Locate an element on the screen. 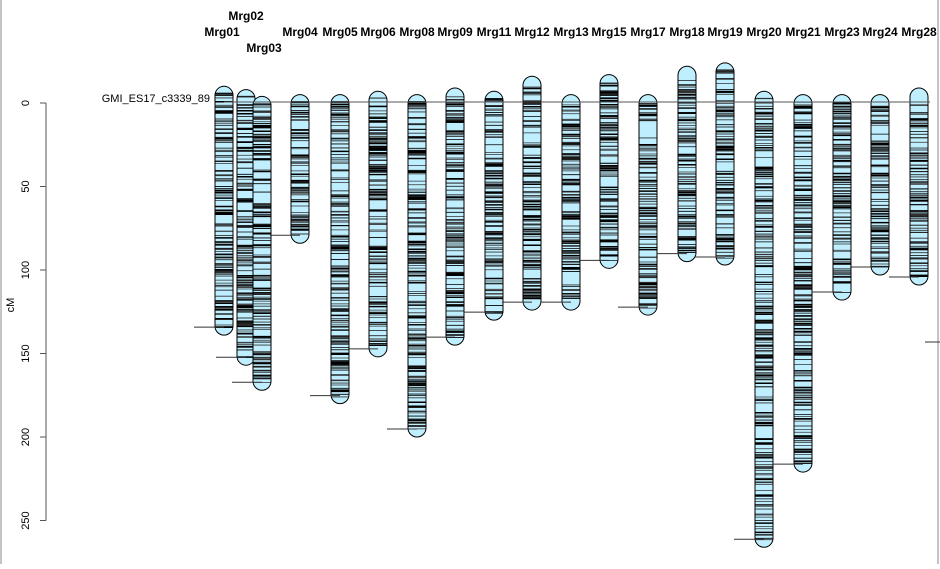  chromosome-label: Mrg12 is located at coordinates (532, 32).